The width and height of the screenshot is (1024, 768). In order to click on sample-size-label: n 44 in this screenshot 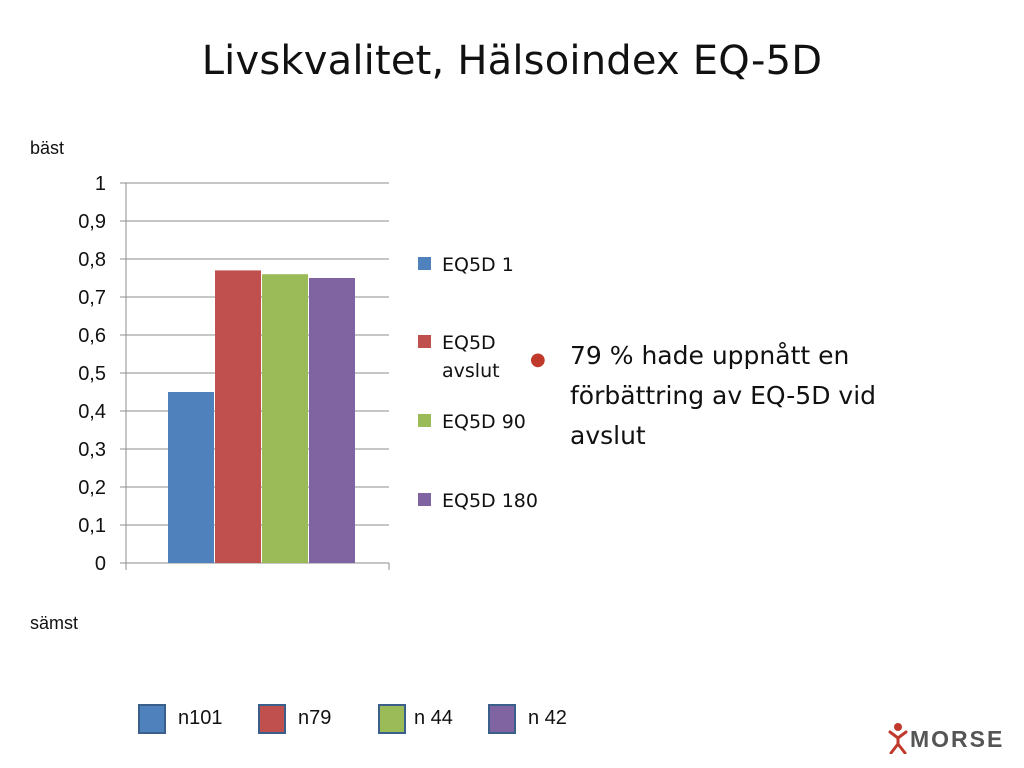, I will do `click(433, 718)`.